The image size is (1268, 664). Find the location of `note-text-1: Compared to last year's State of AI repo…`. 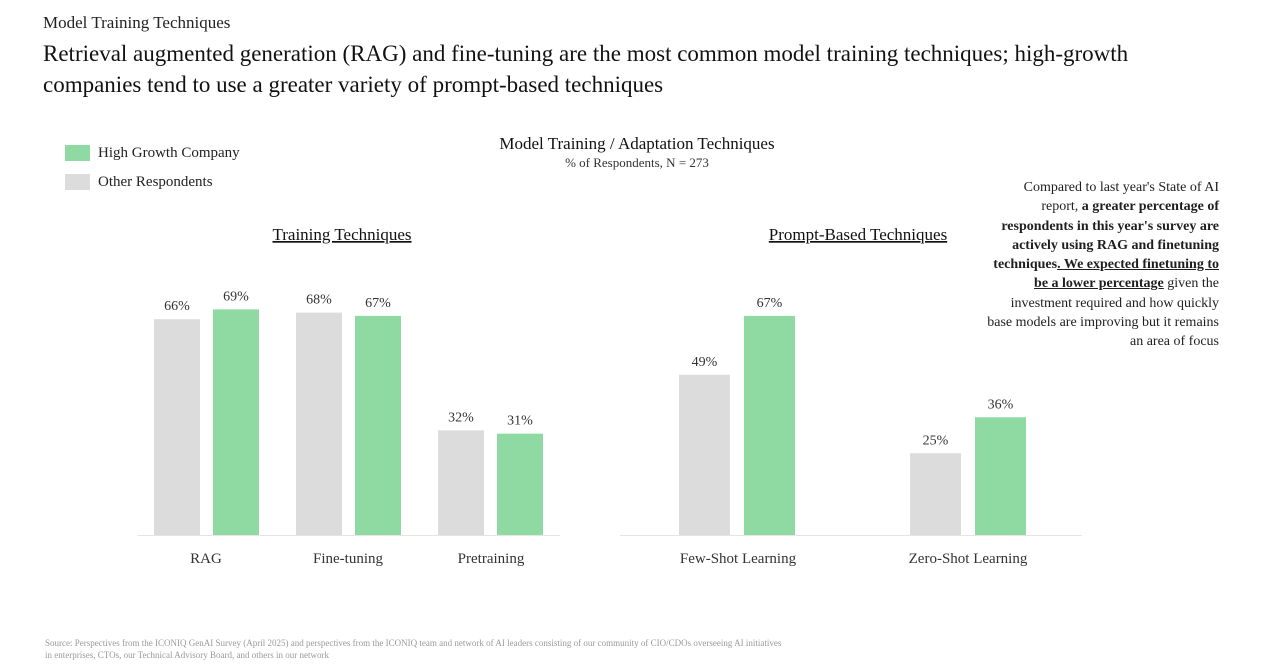

note-text-1: Compared to last year's State of AI repo… is located at coordinates (1121, 197).